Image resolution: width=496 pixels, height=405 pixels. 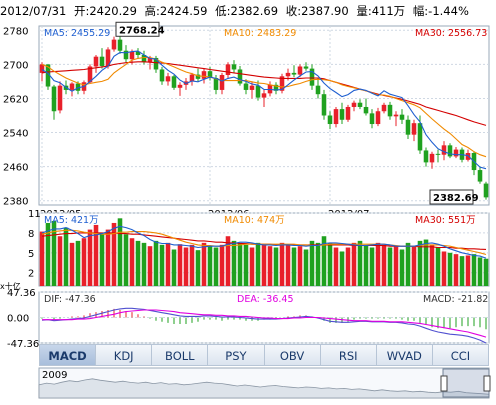 What do you see at coordinates (291, 355) in the screenshot?
I see `tab-obv: OBV` at bounding box center [291, 355].